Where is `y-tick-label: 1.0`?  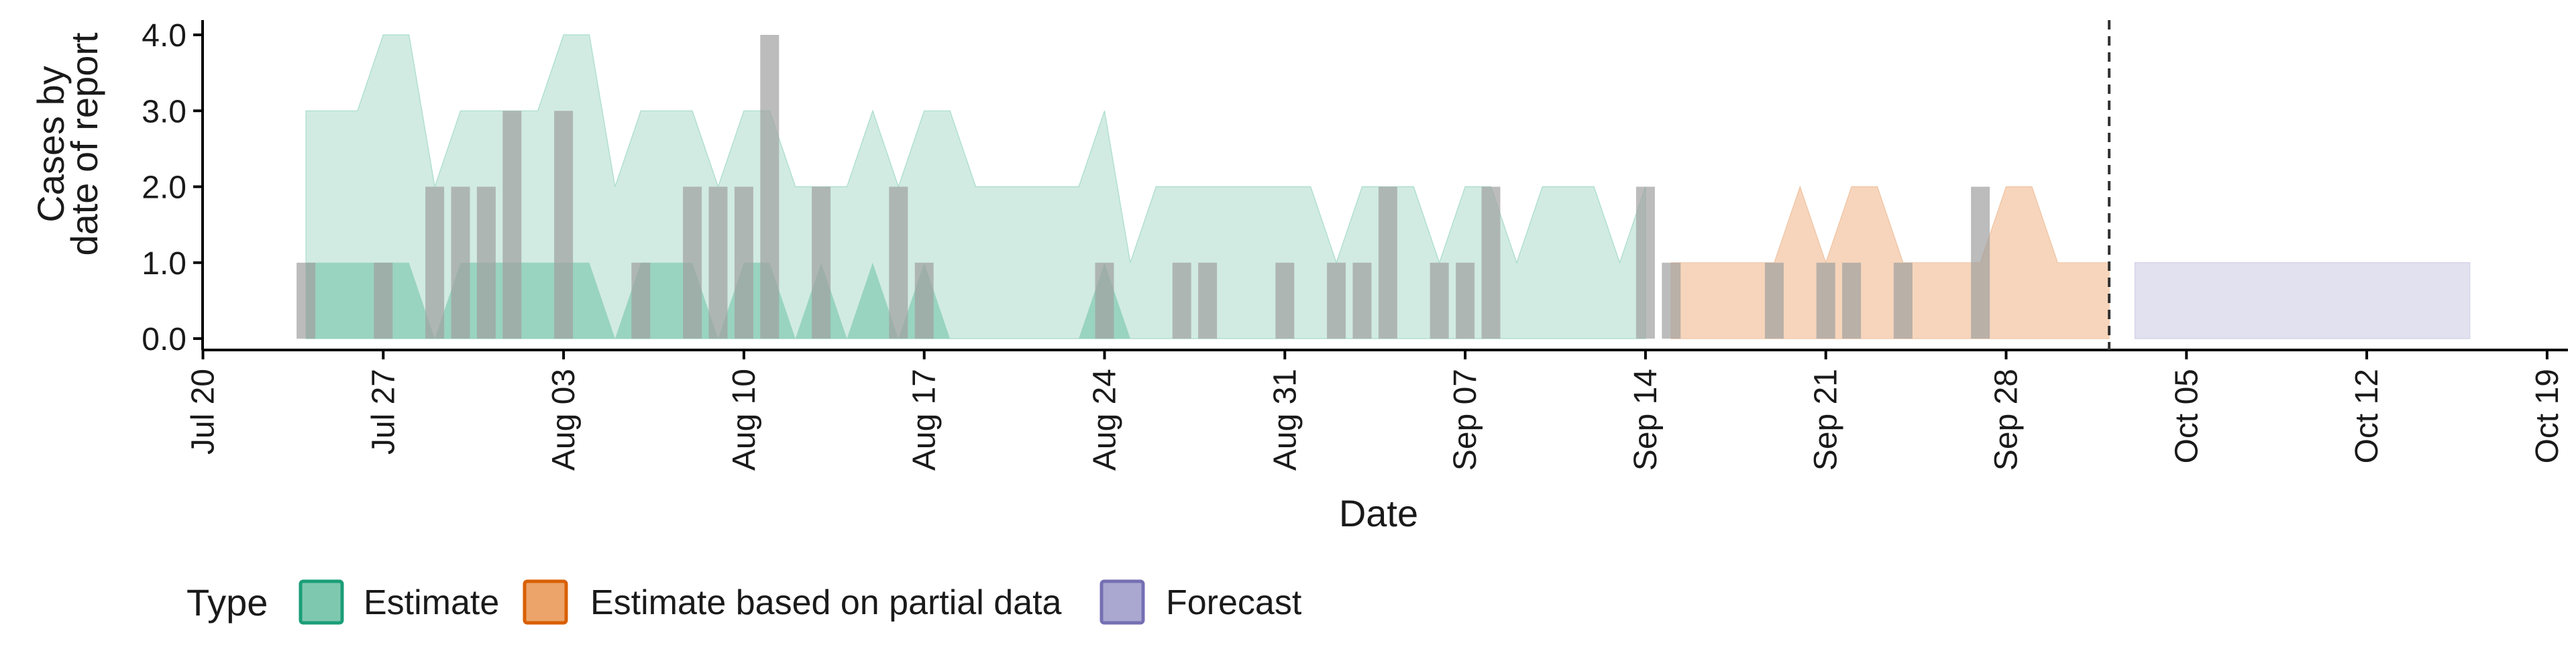
y-tick-label: 1.0 is located at coordinates (164, 264).